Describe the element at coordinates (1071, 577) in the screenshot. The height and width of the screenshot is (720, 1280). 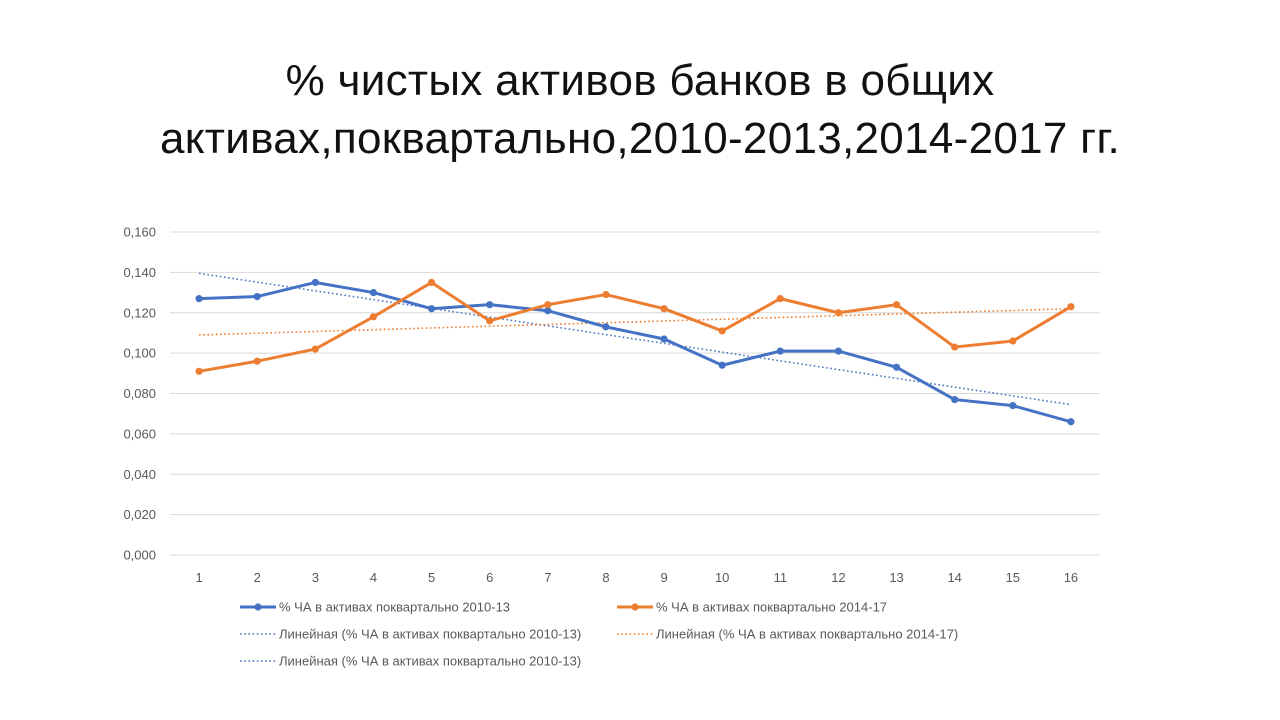
I see `x-tick-label: 16` at that location.